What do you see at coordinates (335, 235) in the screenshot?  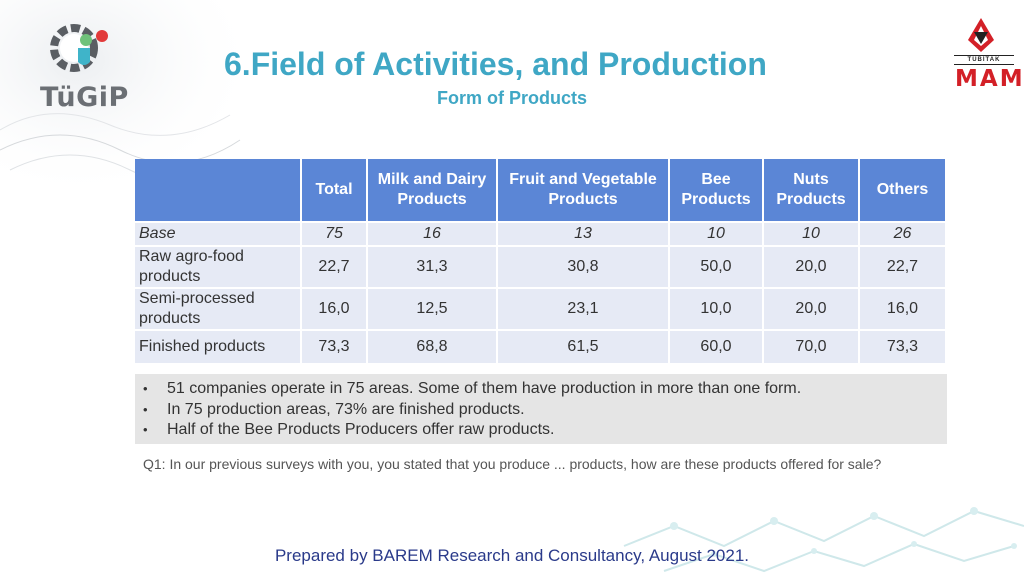 I see `table-cell: 75` at bounding box center [335, 235].